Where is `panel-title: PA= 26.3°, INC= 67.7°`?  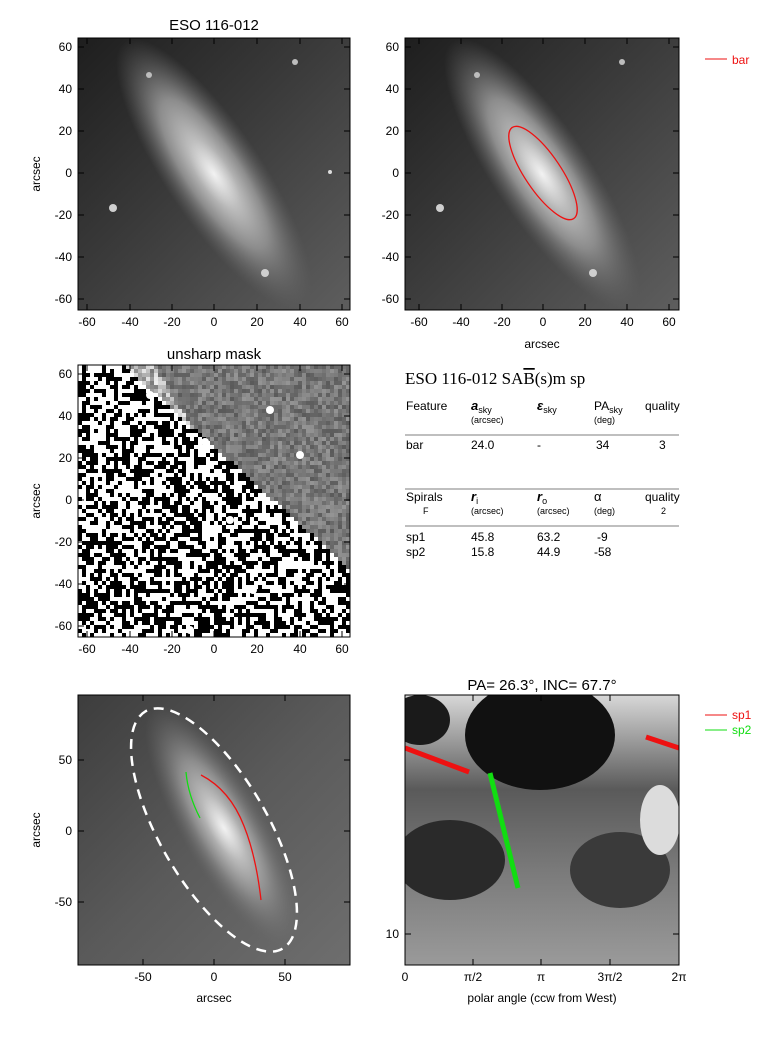 panel-title: PA= 26.3°, INC= 67.7° is located at coordinates (541, 685).